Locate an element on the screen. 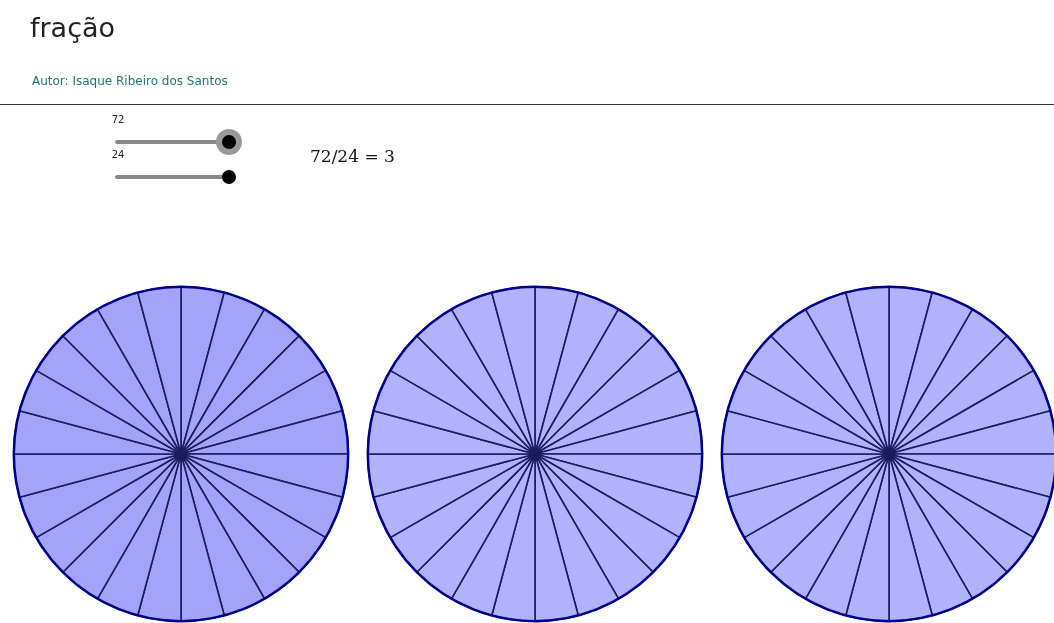  text: 72/24 = 3 is located at coordinates (352, 156).